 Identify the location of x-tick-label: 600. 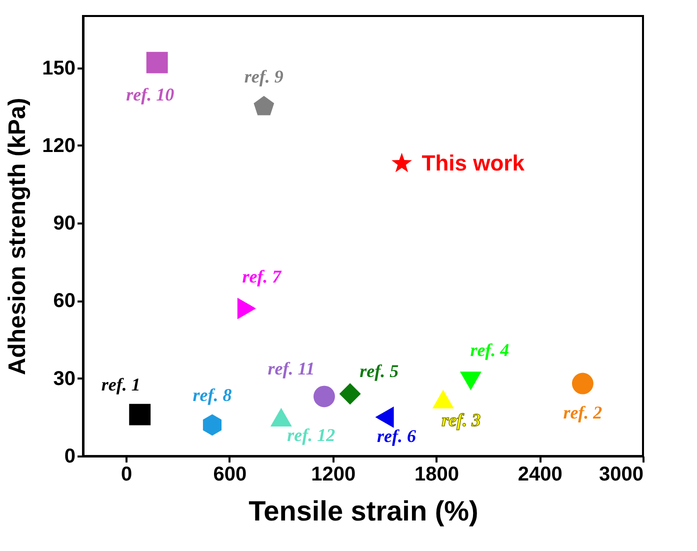
(230, 475).